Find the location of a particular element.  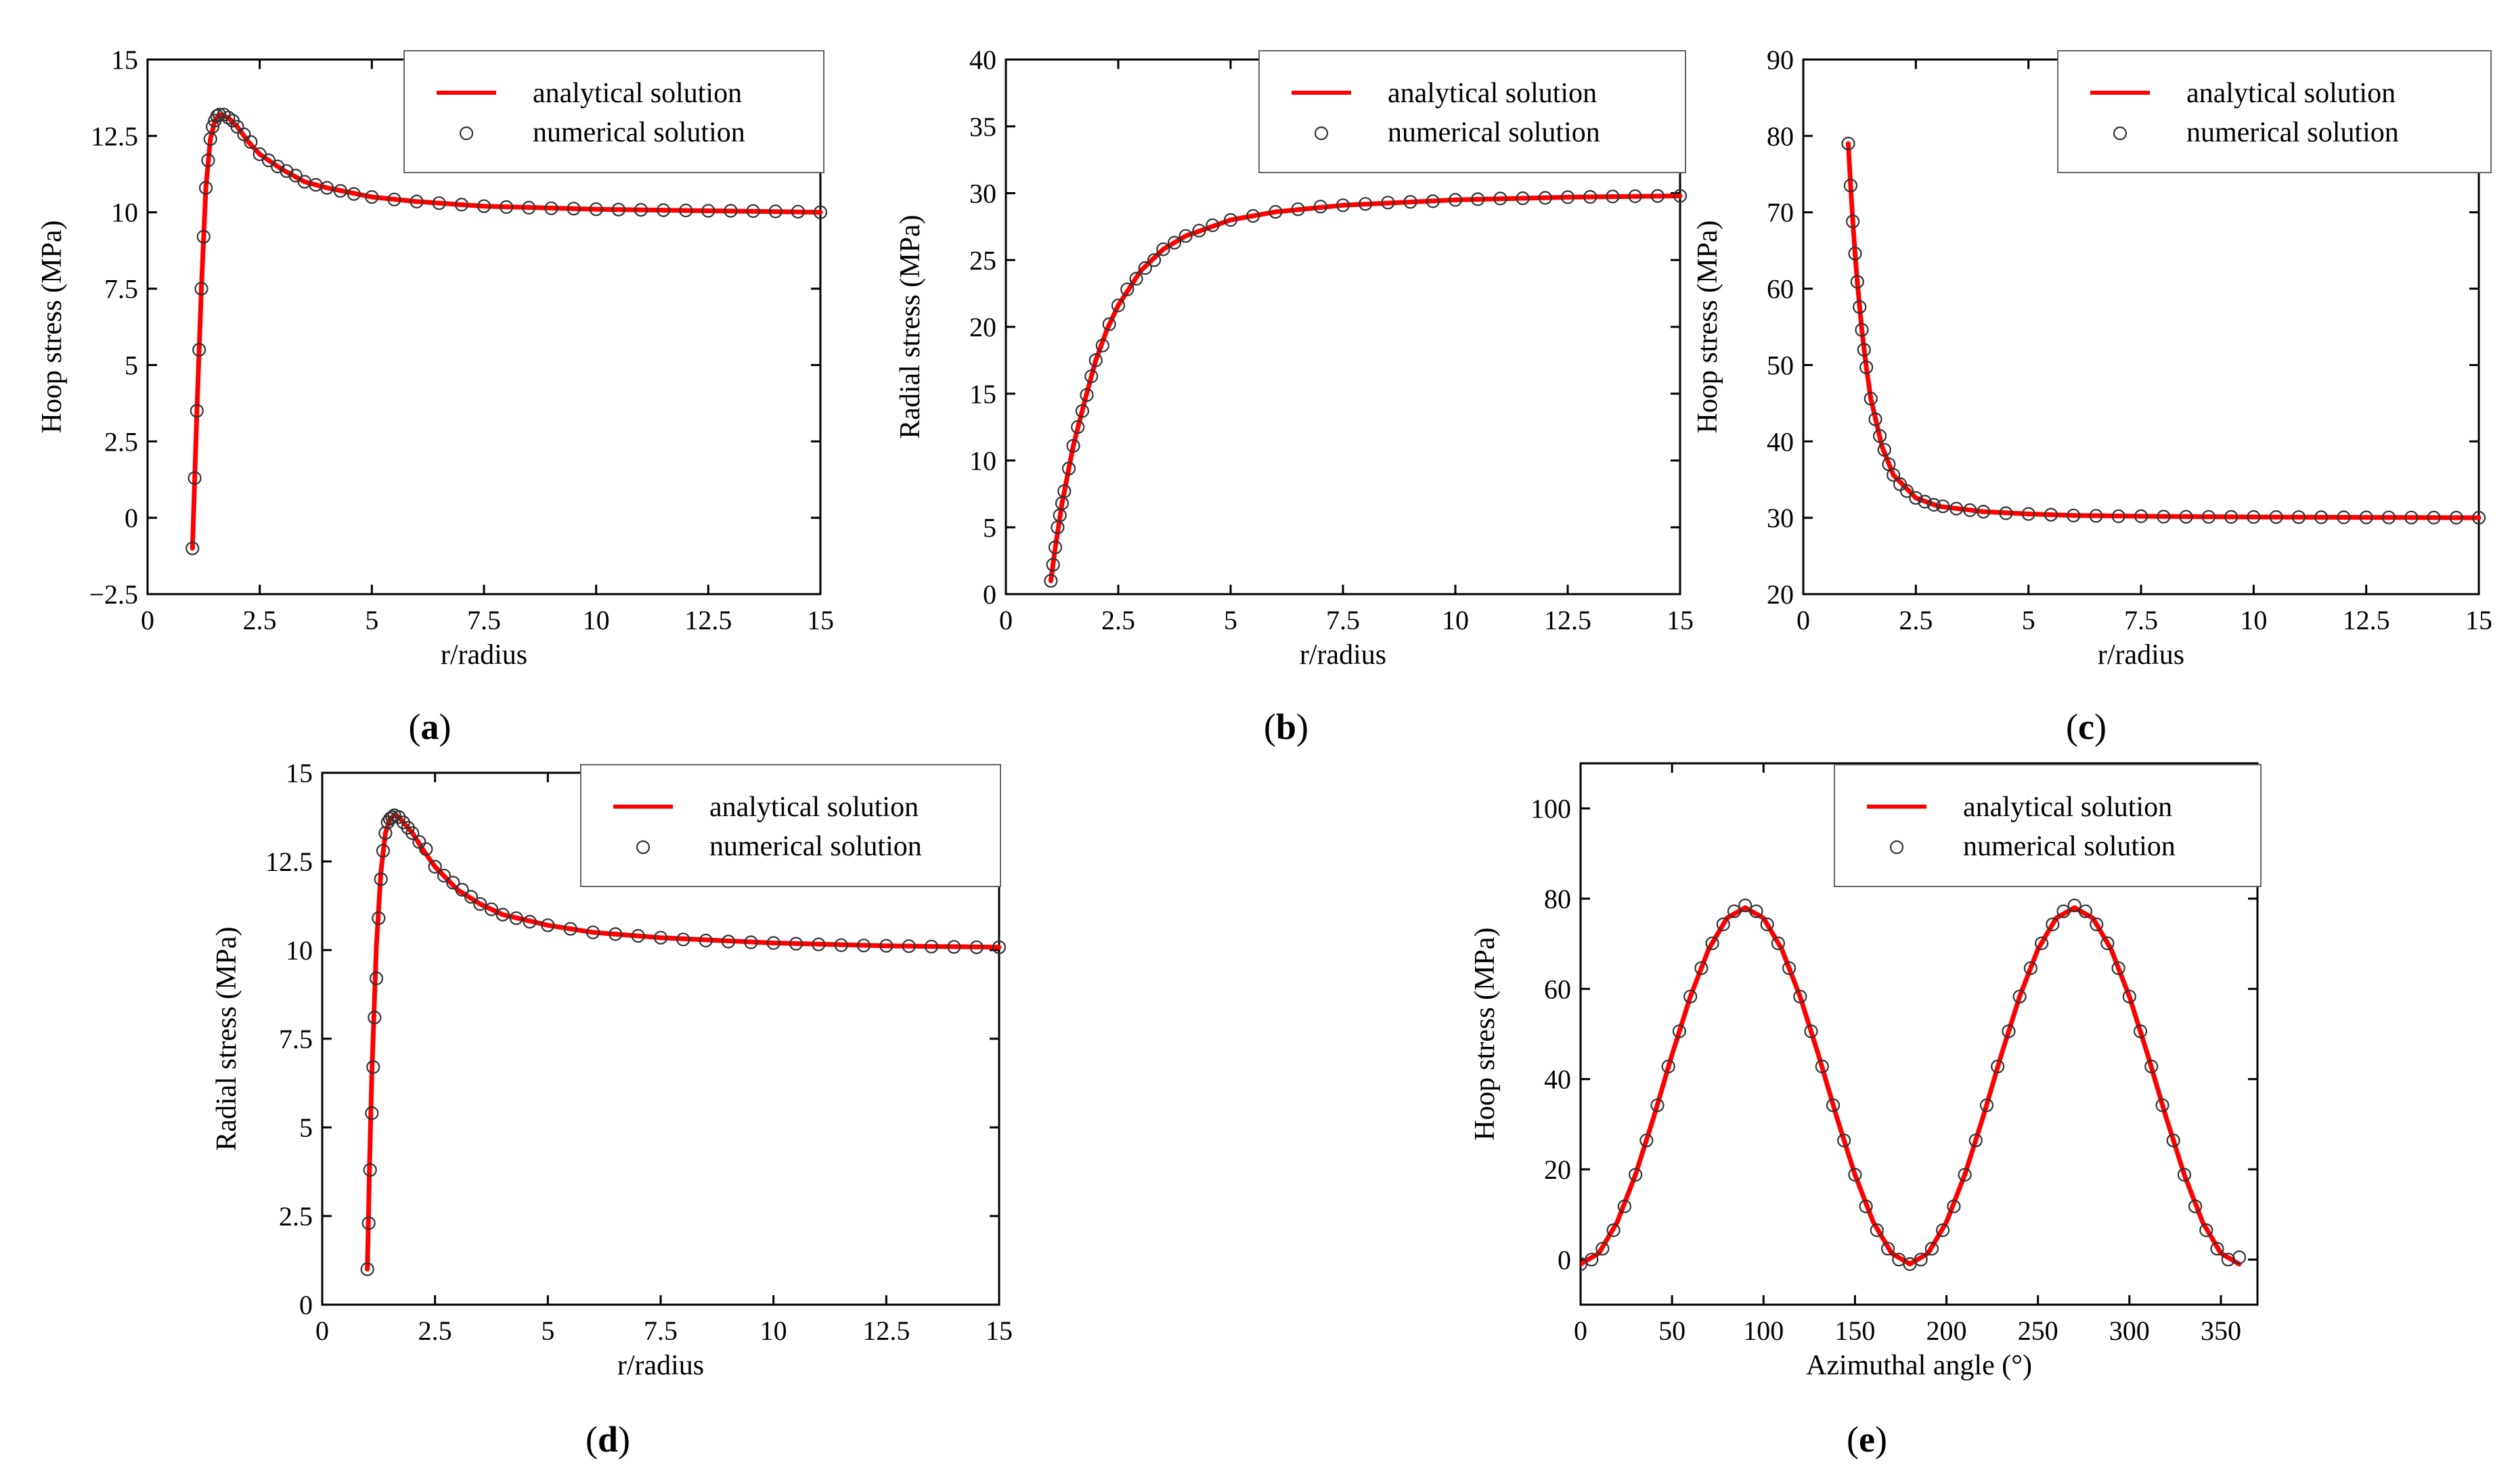

legend-label-numerical: numerical solution is located at coordinates (815, 847).